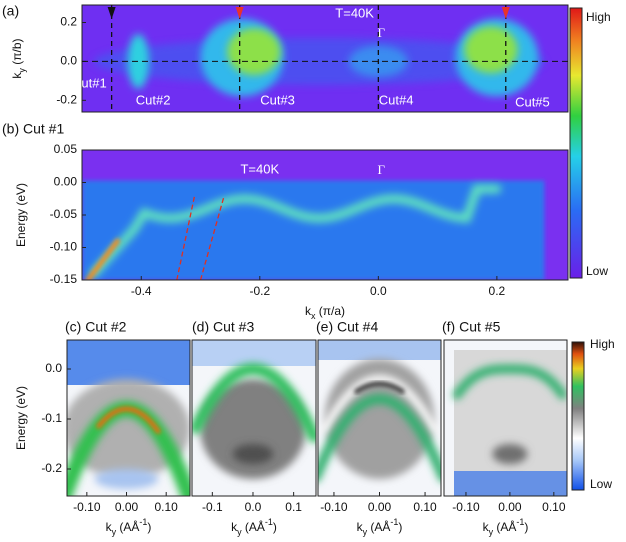 The width and height of the screenshot is (626, 542). What do you see at coordinates (471, 327) in the screenshot?
I see `panel-label: (f) Cut #5` at bounding box center [471, 327].